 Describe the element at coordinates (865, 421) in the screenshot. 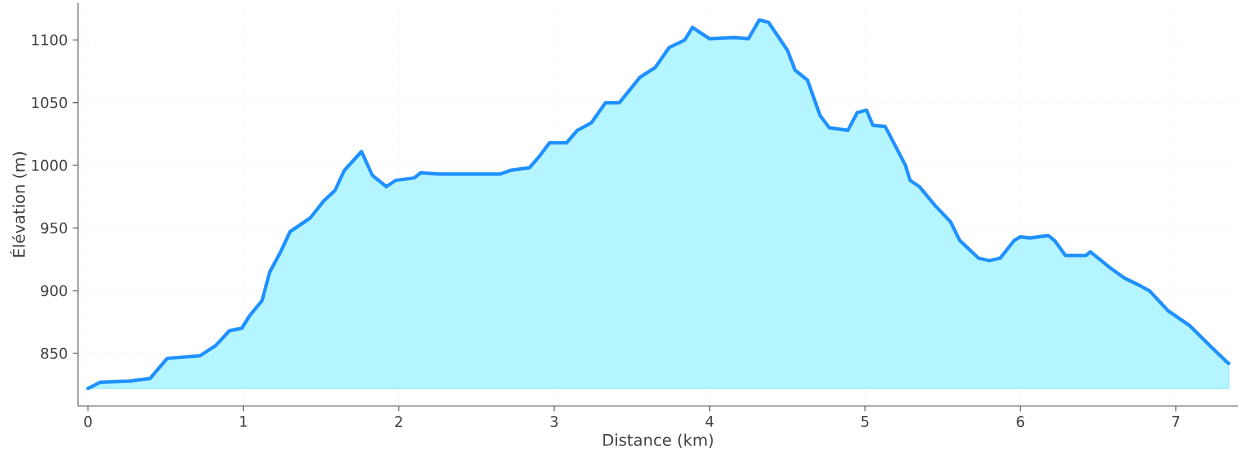

I see `x-tick-label: 5` at that location.